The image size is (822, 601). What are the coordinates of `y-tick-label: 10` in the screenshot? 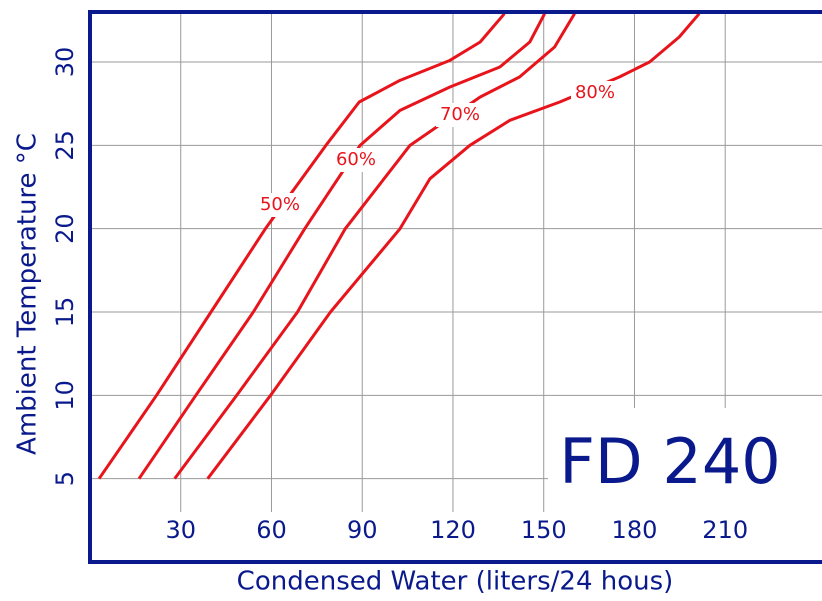 It's located at (65, 395).